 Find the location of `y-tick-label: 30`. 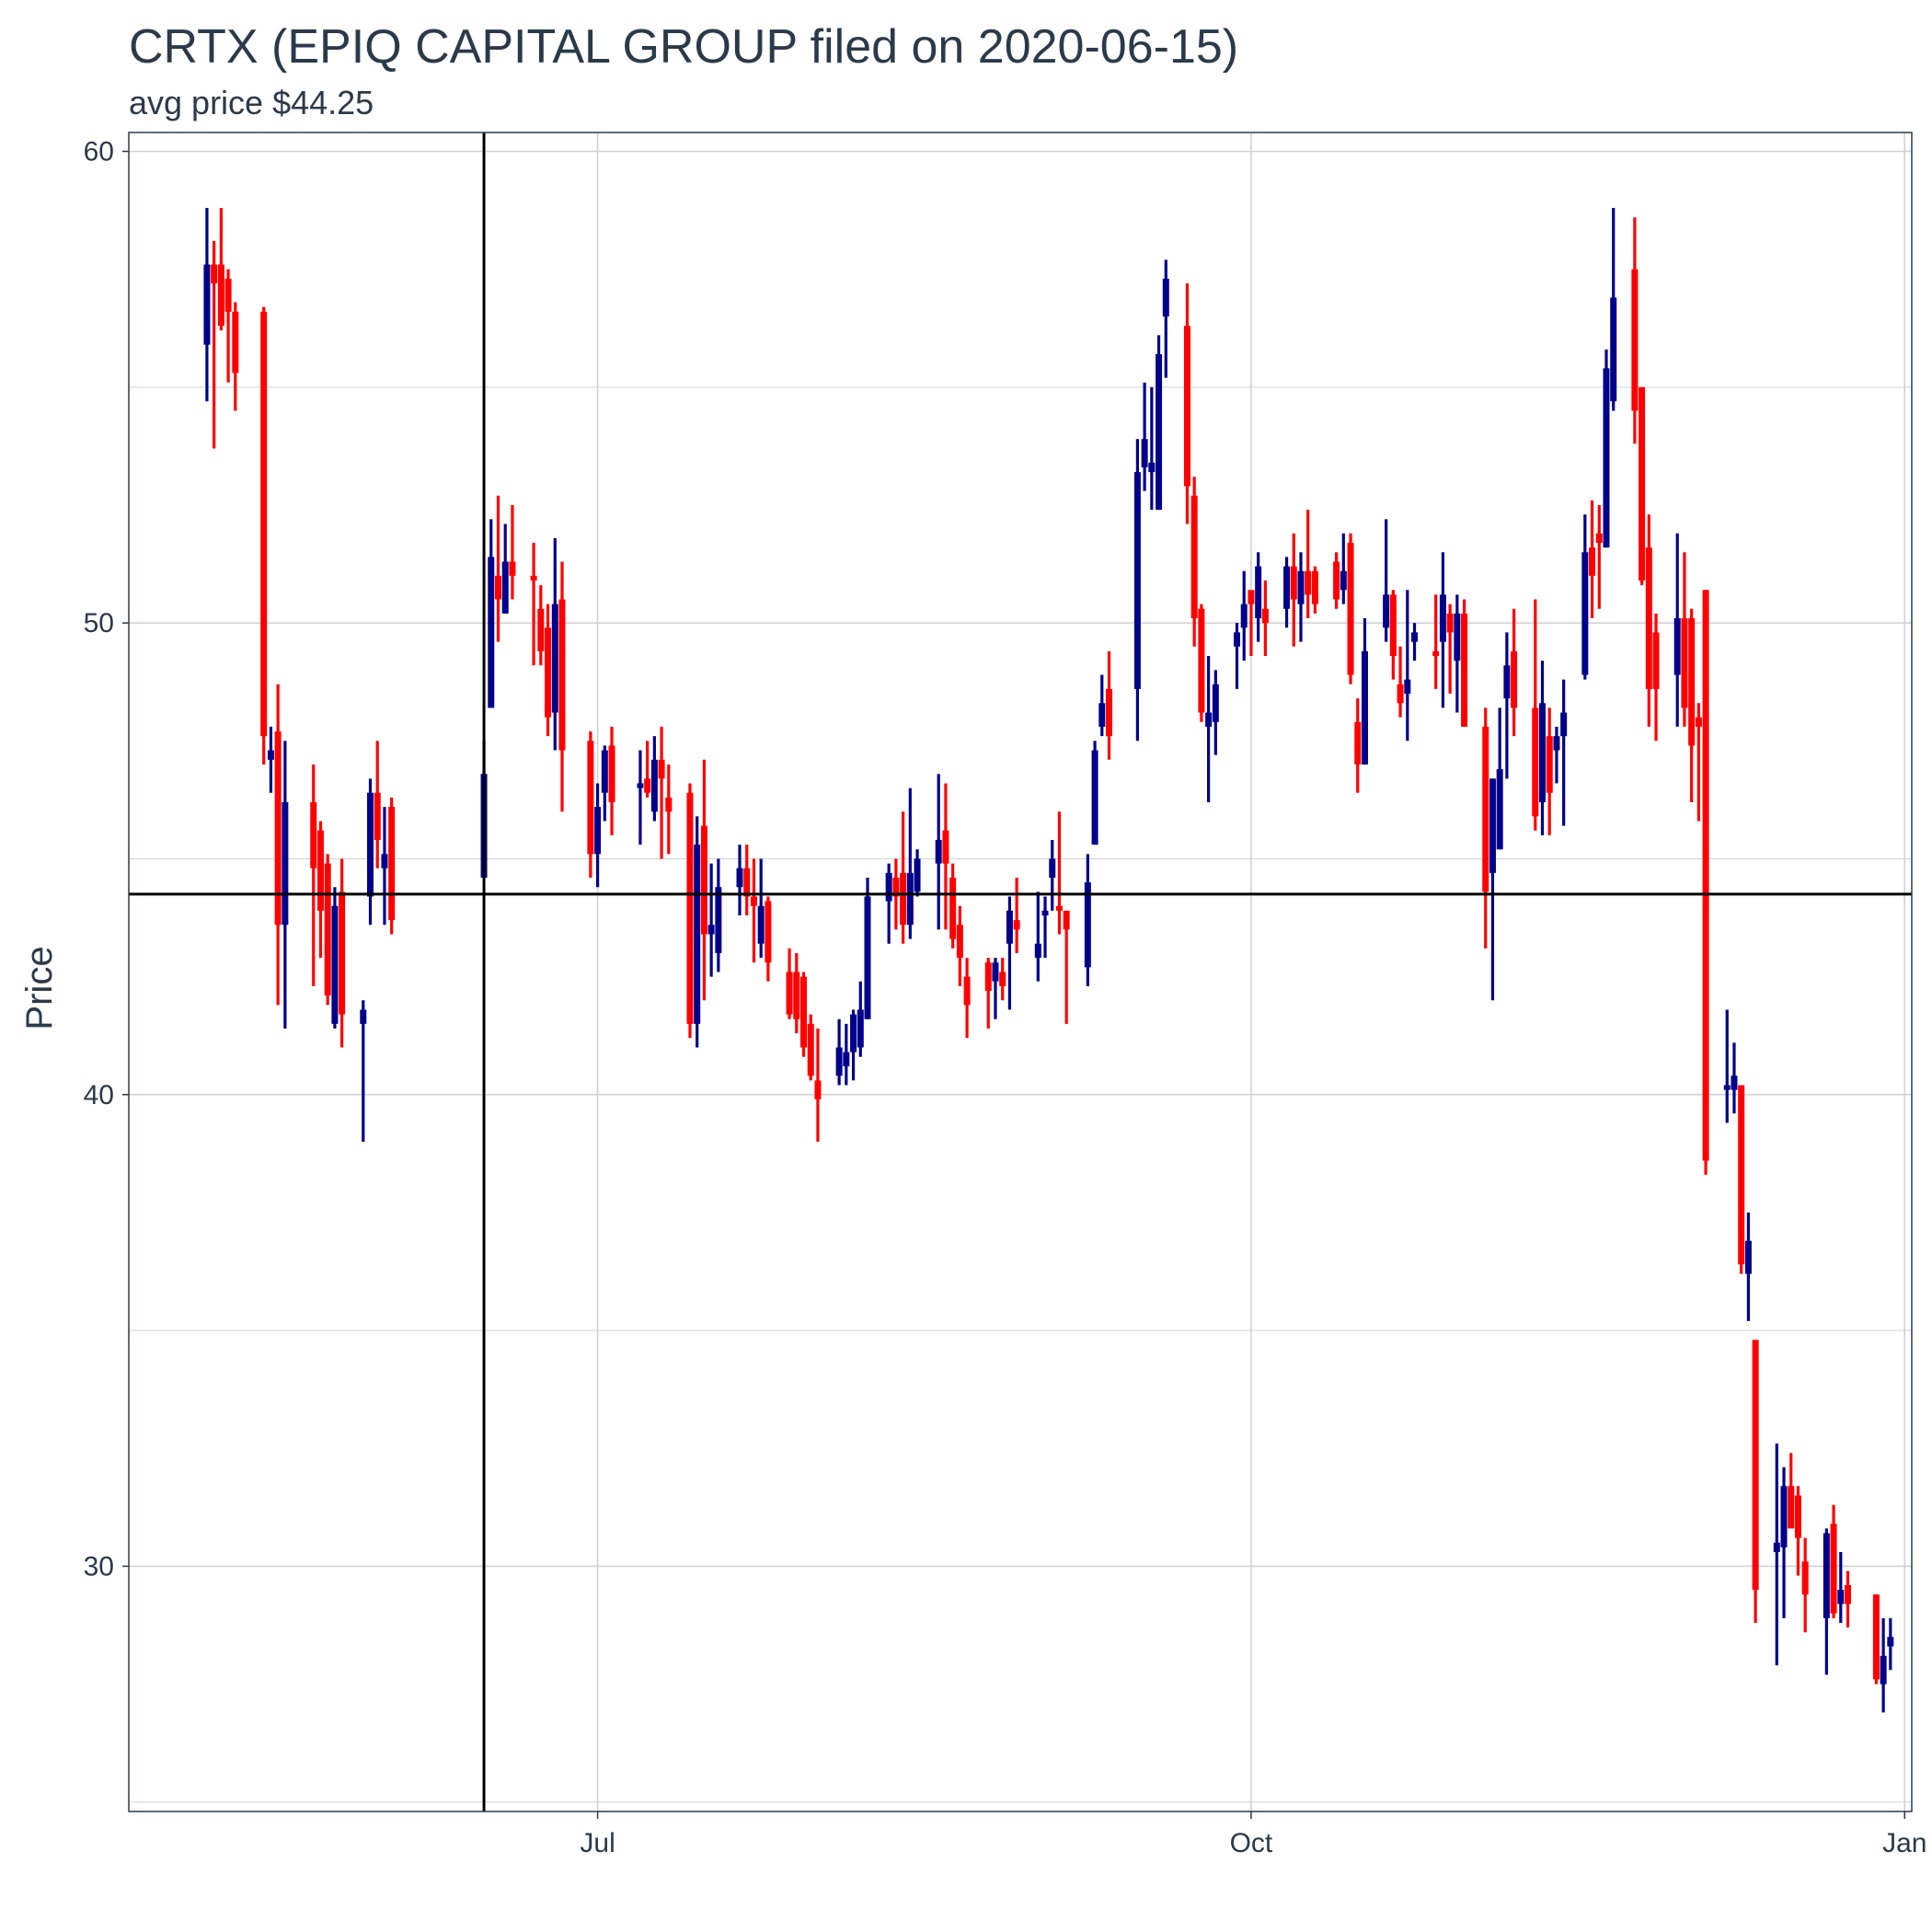

y-tick-label: 30 is located at coordinates (99, 1566).